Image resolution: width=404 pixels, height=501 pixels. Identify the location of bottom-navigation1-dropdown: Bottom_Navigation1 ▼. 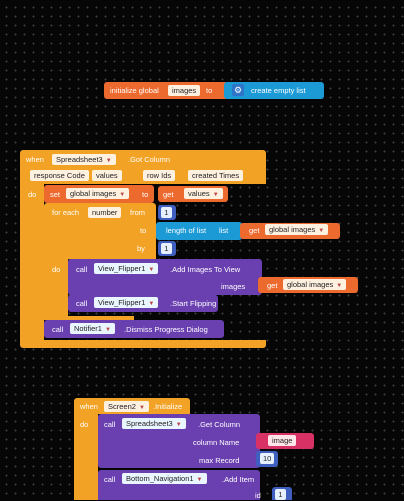
(164, 478).